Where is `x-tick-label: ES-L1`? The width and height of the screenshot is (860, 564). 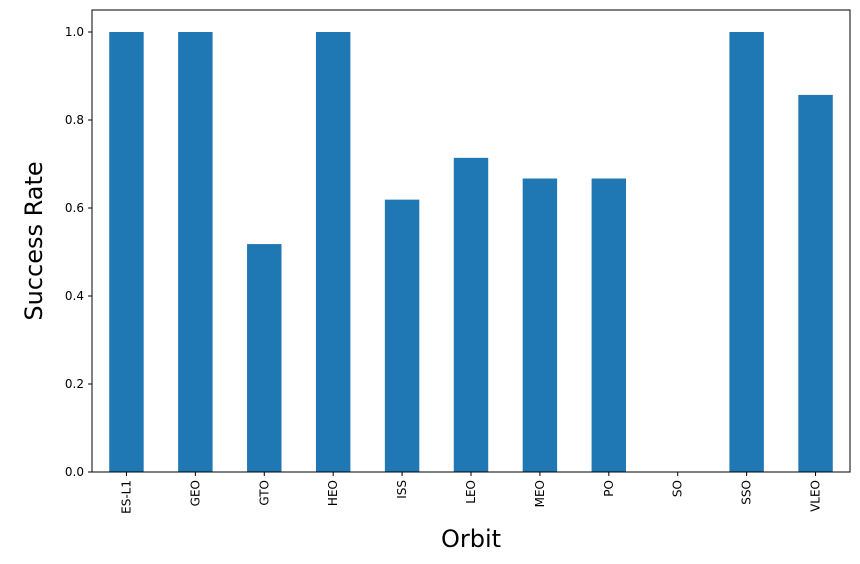 x-tick-label: ES-L1 is located at coordinates (126, 497).